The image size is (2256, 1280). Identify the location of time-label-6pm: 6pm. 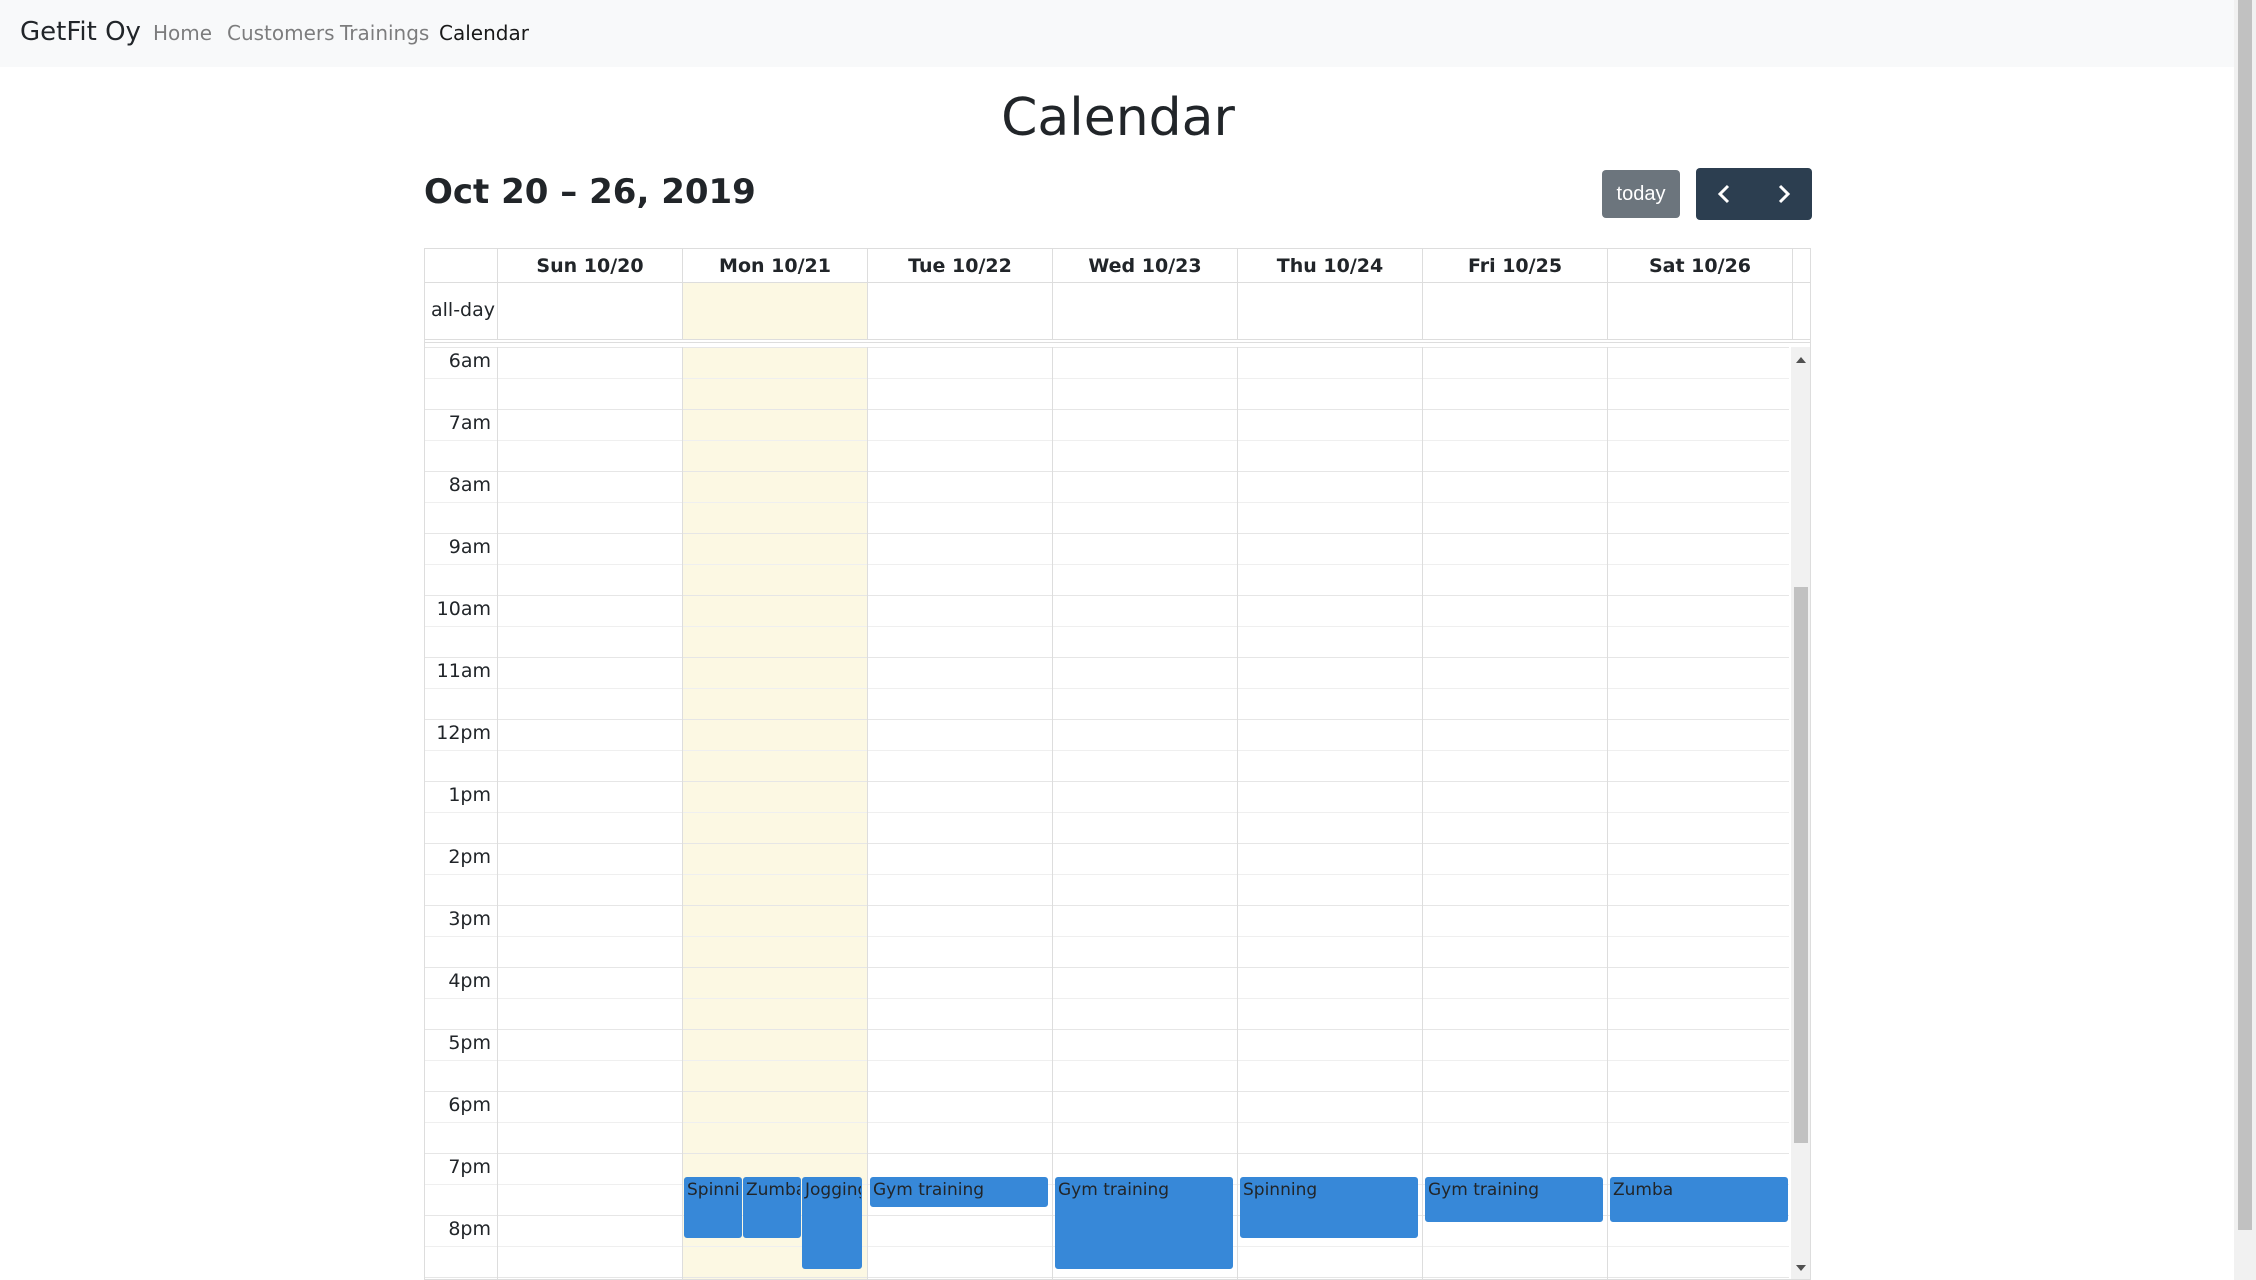
(469, 1105).